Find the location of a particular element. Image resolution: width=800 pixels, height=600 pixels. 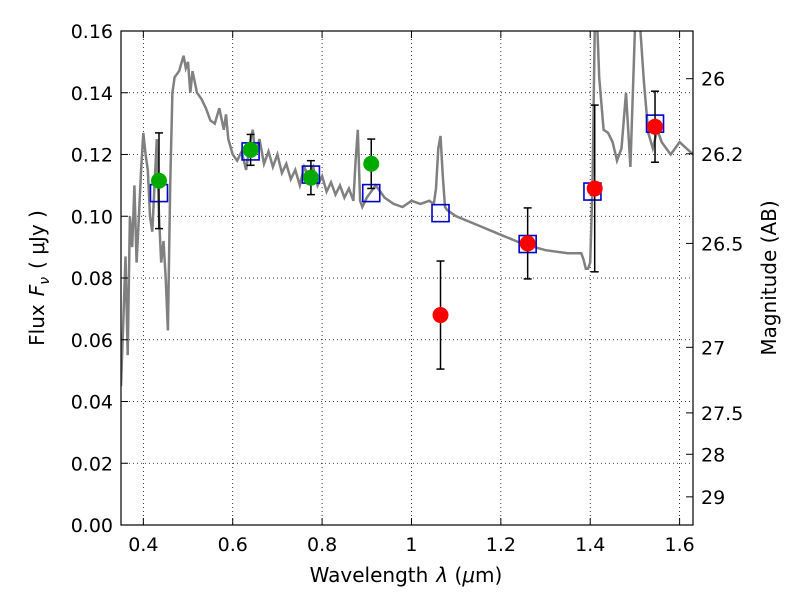

model-photometry-square is located at coordinates (440, 213).